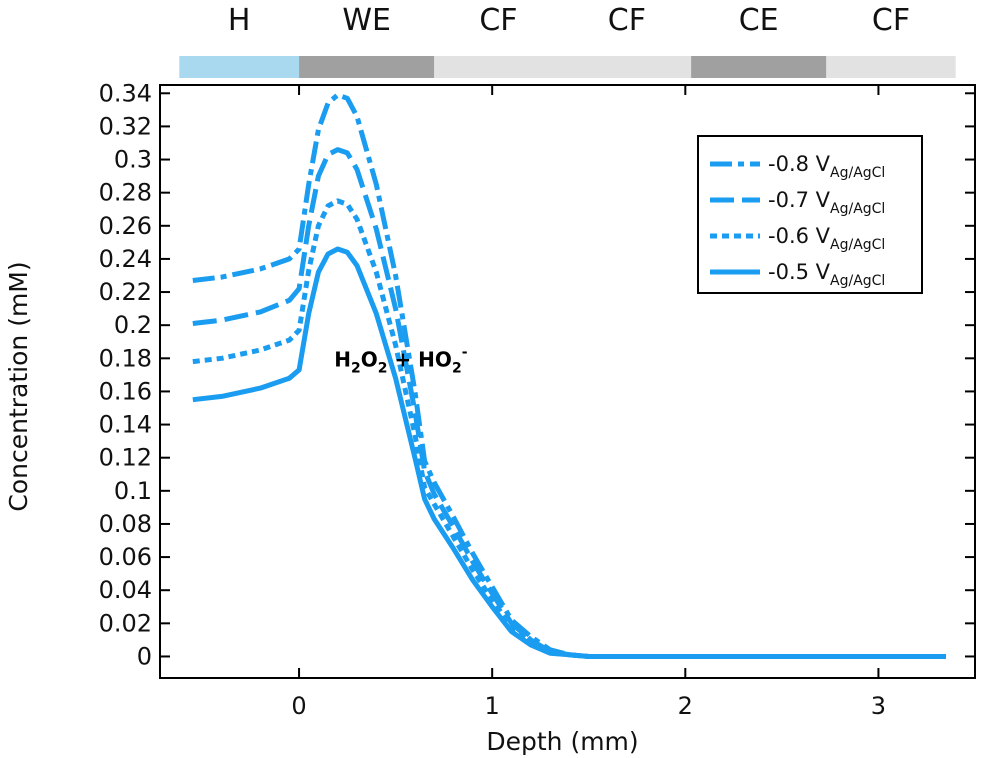  What do you see at coordinates (125, 358) in the screenshot?
I see `y-tick-label: 0.18` at bounding box center [125, 358].